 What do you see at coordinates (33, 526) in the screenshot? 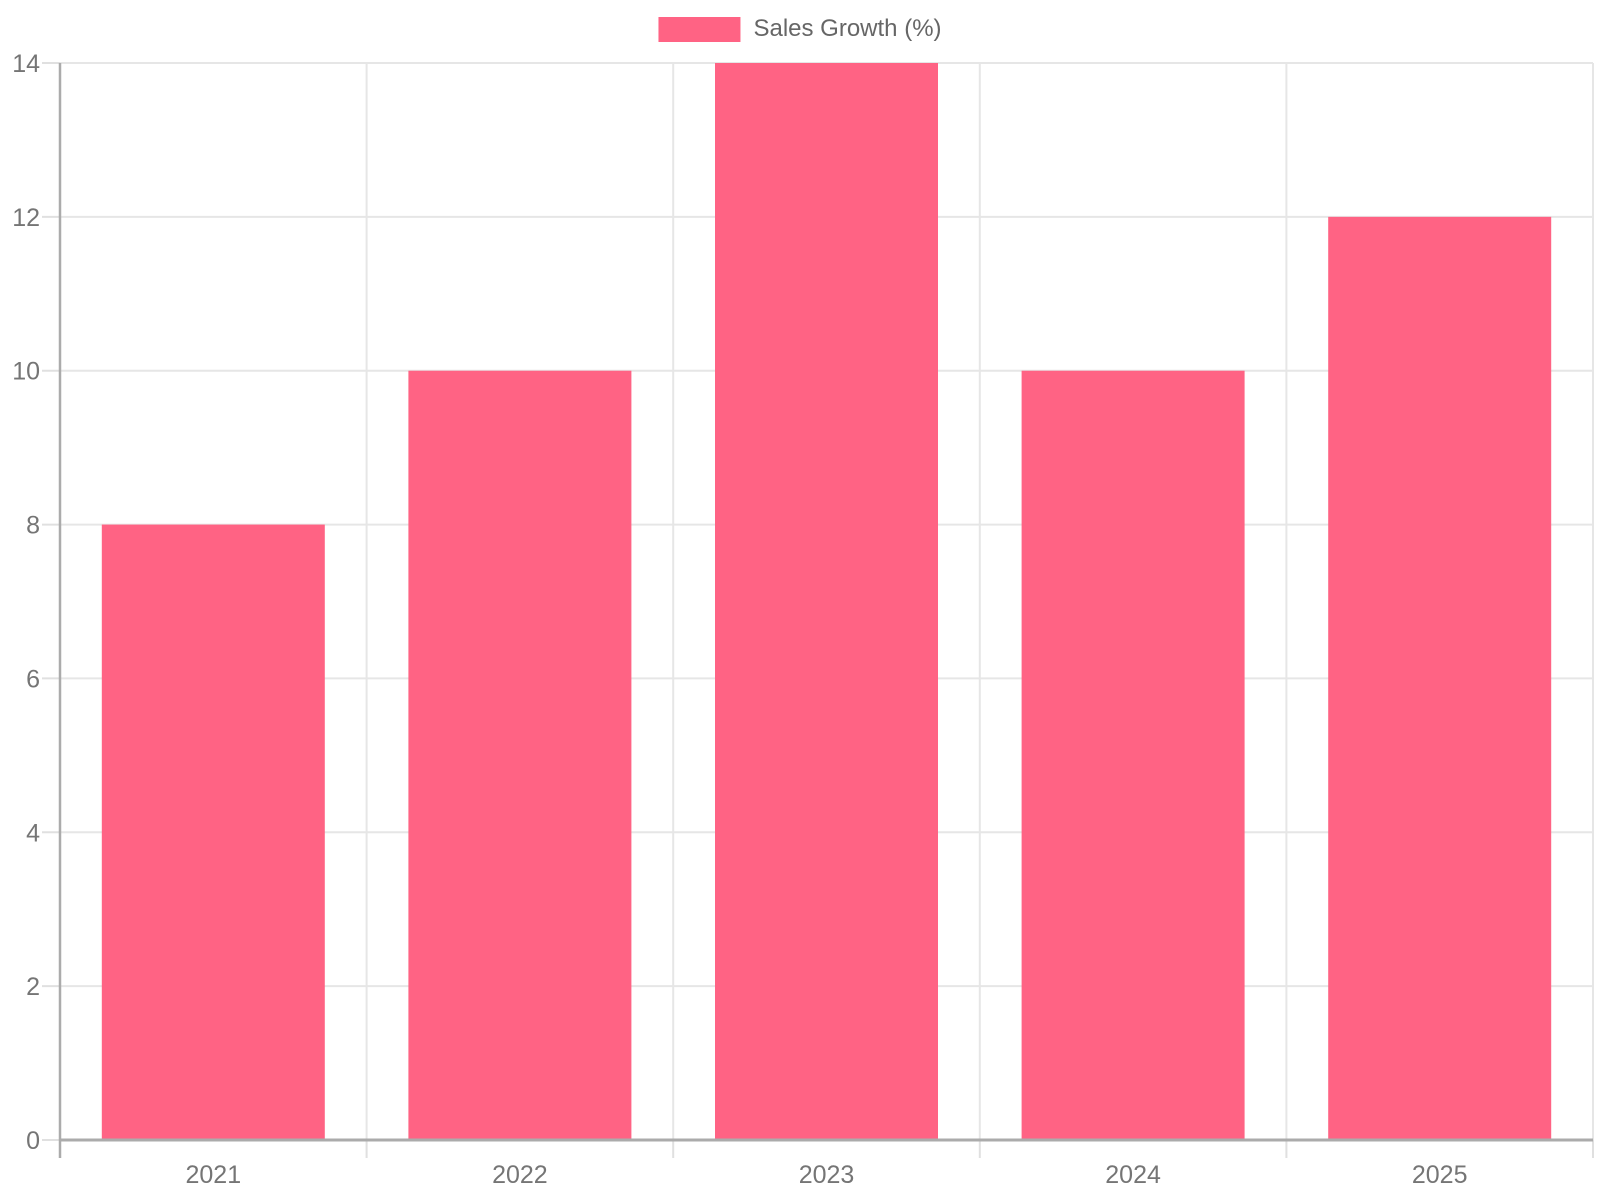
I see `y-axis-label-8: 8` at bounding box center [33, 526].